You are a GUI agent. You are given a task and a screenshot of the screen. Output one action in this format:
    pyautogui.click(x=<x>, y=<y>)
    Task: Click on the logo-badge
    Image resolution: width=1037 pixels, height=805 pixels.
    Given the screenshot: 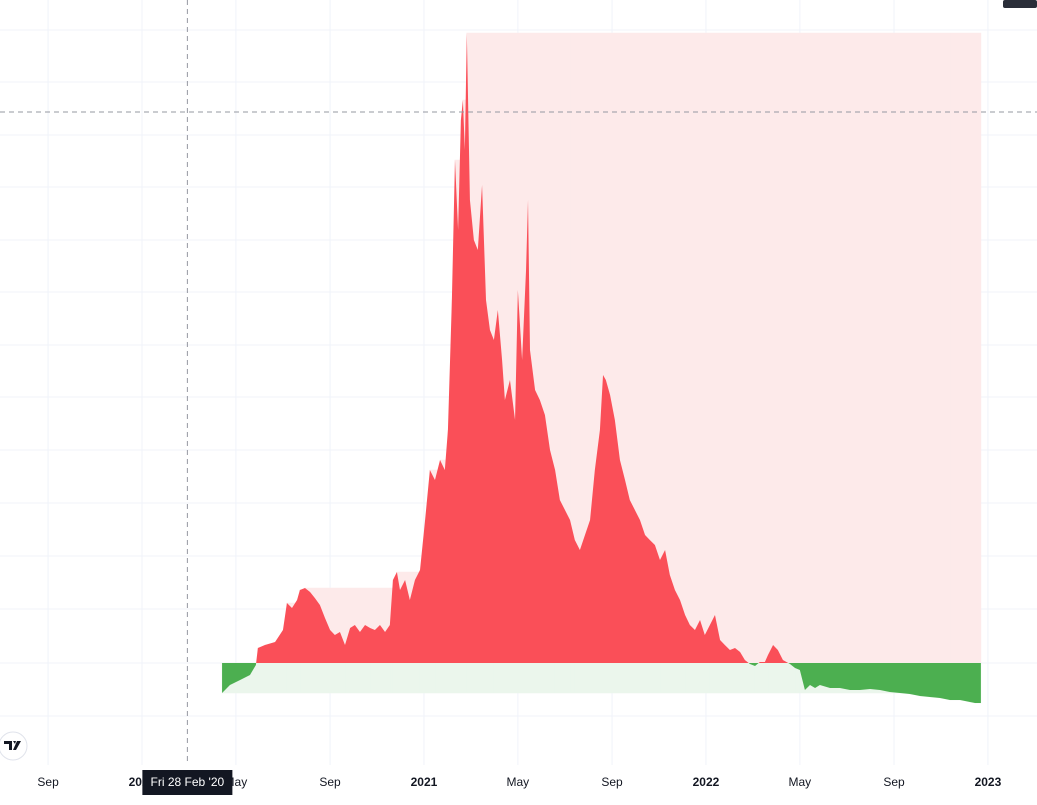 What is the action you would take?
    pyautogui.click(x=14, y=746)
    